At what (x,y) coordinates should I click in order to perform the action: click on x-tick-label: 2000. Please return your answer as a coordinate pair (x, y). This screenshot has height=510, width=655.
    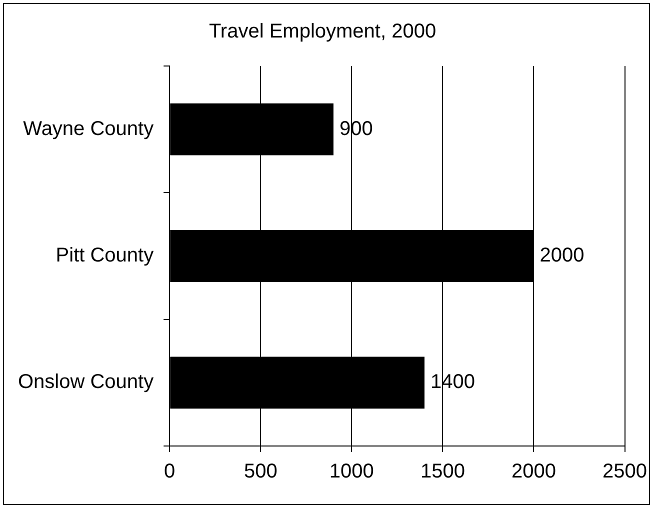
    Looking at the image, I should click on (533, 471).